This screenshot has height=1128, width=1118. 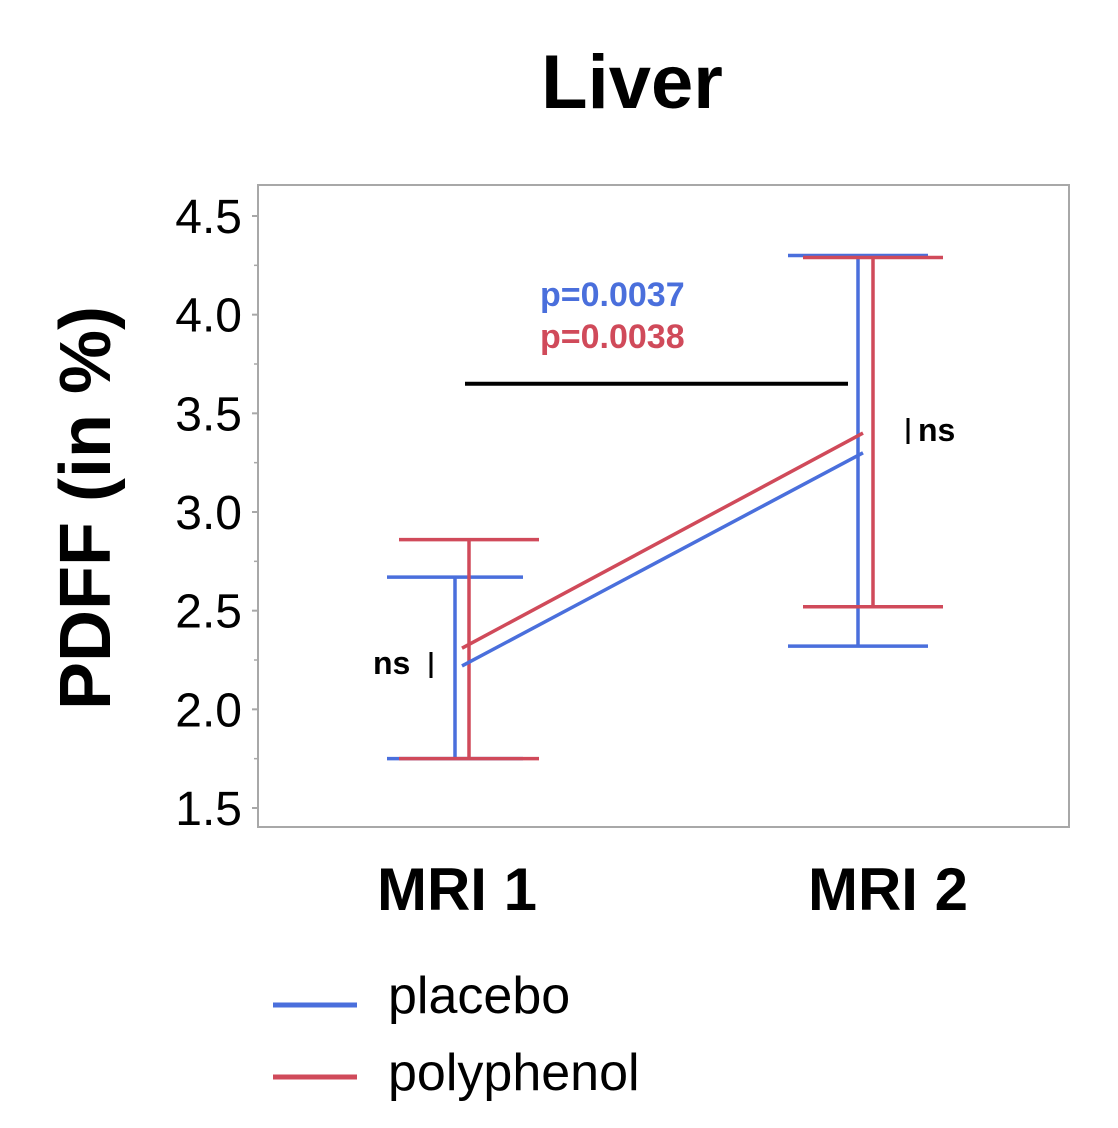 What do you see at coordinates (479, 996) in the screenshot?
I see `legend-label-placebo: placebo` at bounding box center [479, 996].